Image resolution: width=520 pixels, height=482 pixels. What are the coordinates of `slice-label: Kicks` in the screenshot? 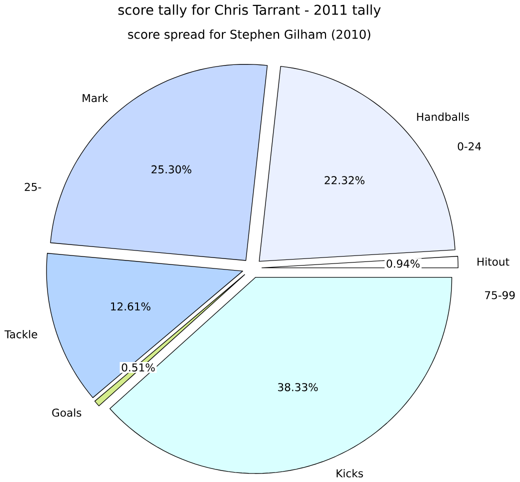 It's located at (349, 473).